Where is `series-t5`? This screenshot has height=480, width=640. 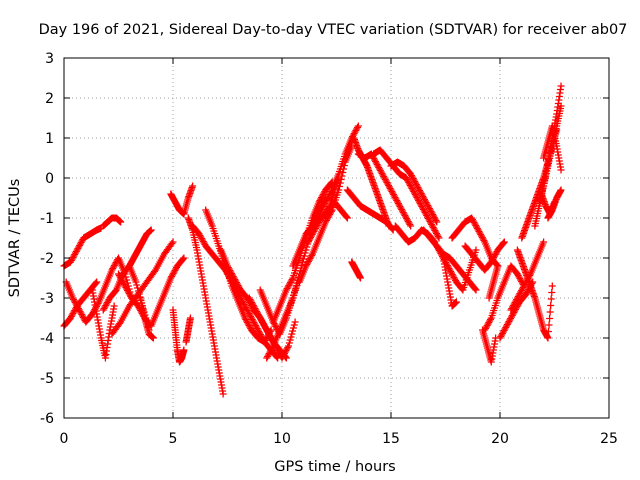 series-t5 is located at coordinates (103, 324).